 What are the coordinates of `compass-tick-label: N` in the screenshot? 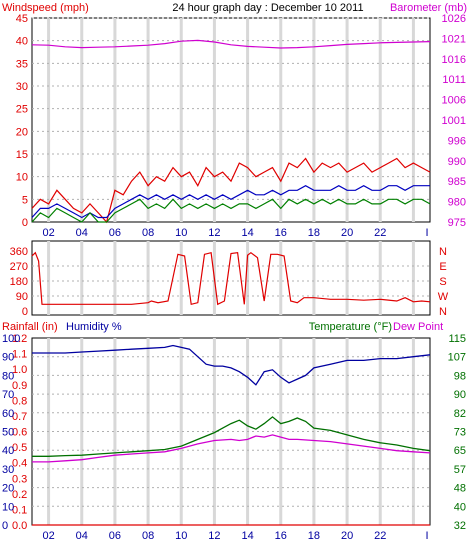 It's located at (443, 252).